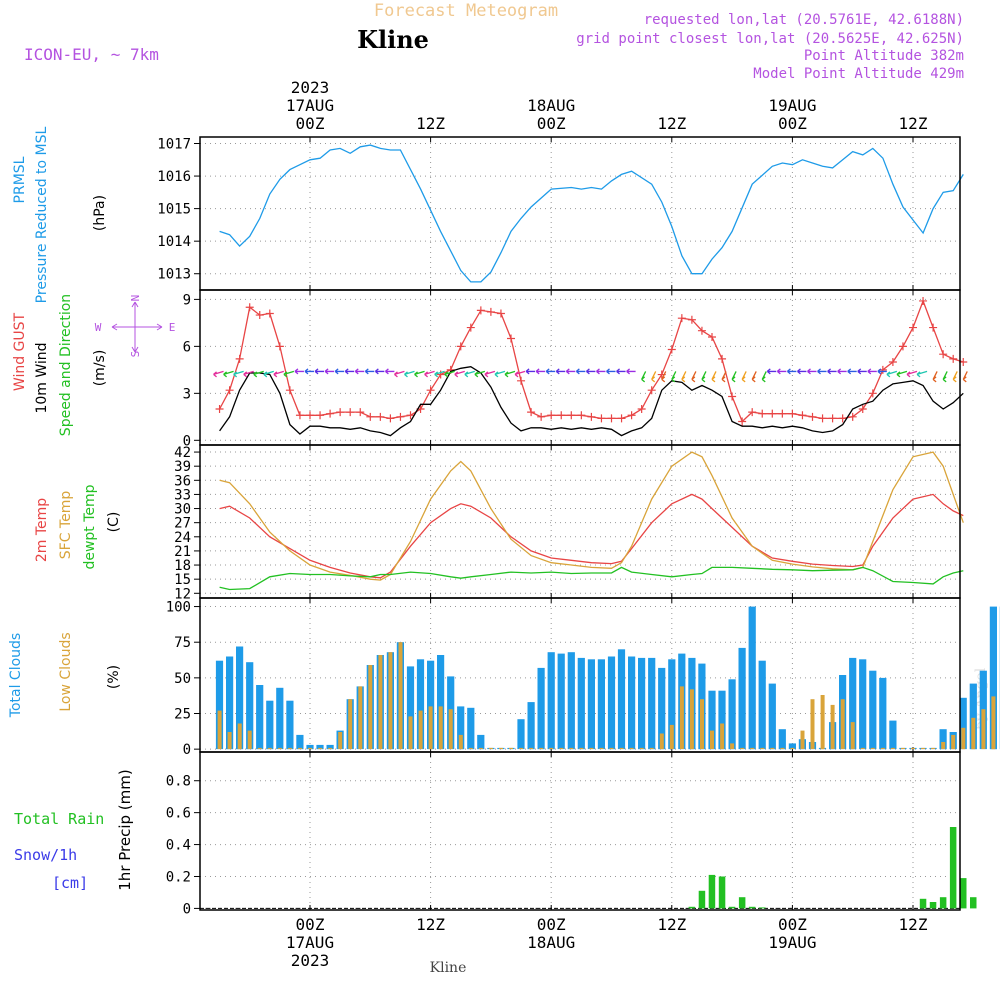 This screenshot has width=1000, height=1000. I want to click on panel-frame, so click(580, 213).